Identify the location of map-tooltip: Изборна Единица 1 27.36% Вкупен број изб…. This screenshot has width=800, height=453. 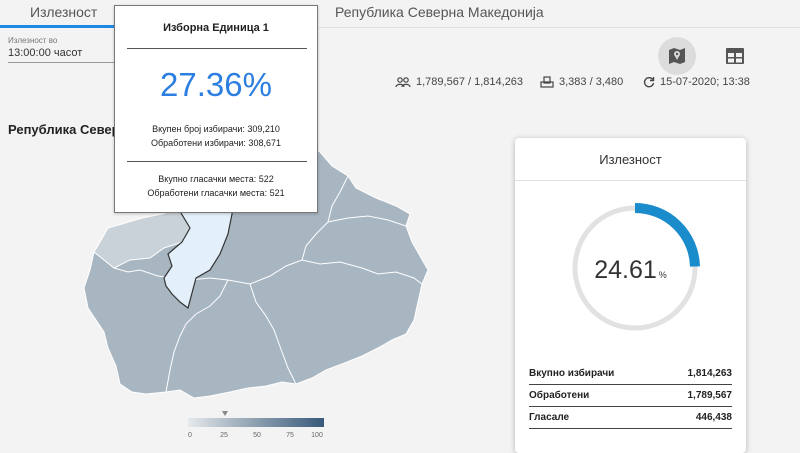
(216, 109).